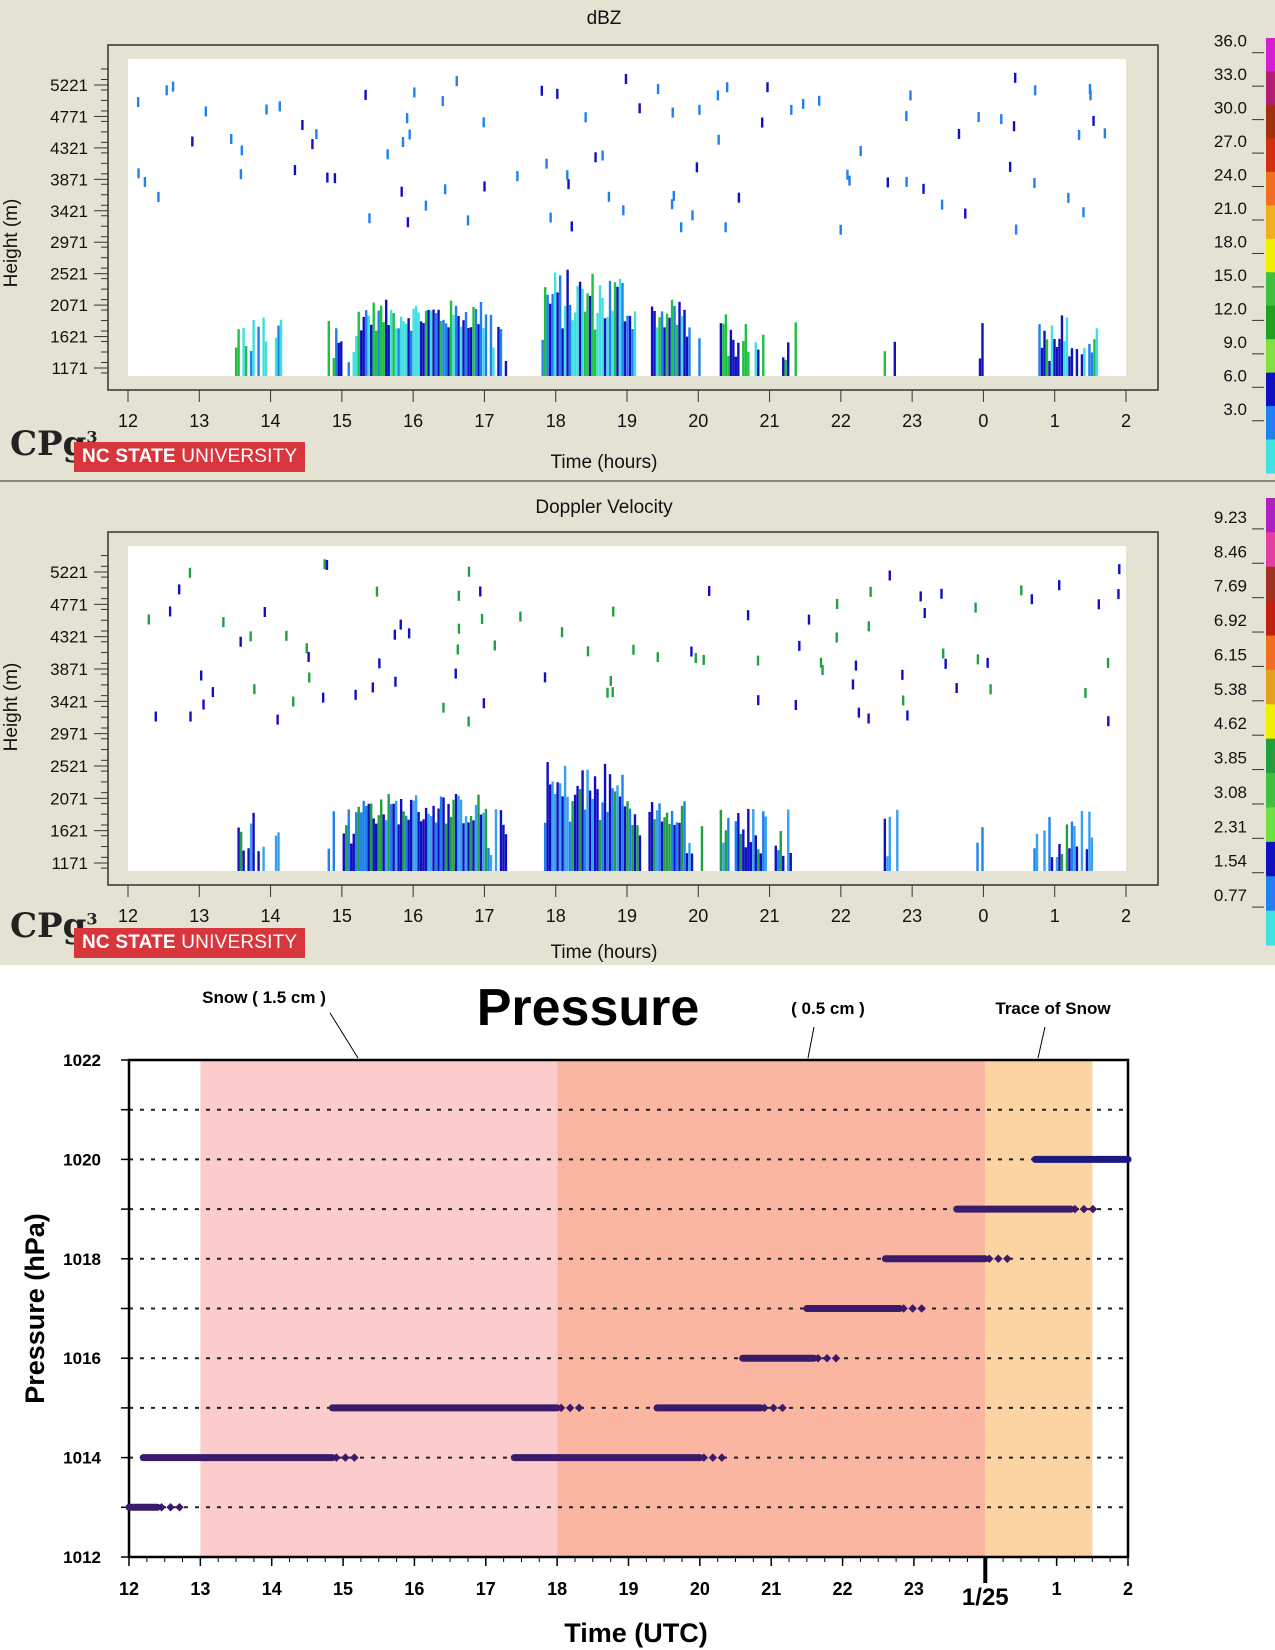 This screenshot has height=1650, width=1275. Describe the element at coordinates (69, 798) in the screenshot. I see `ytick-label: 2071` at that location.